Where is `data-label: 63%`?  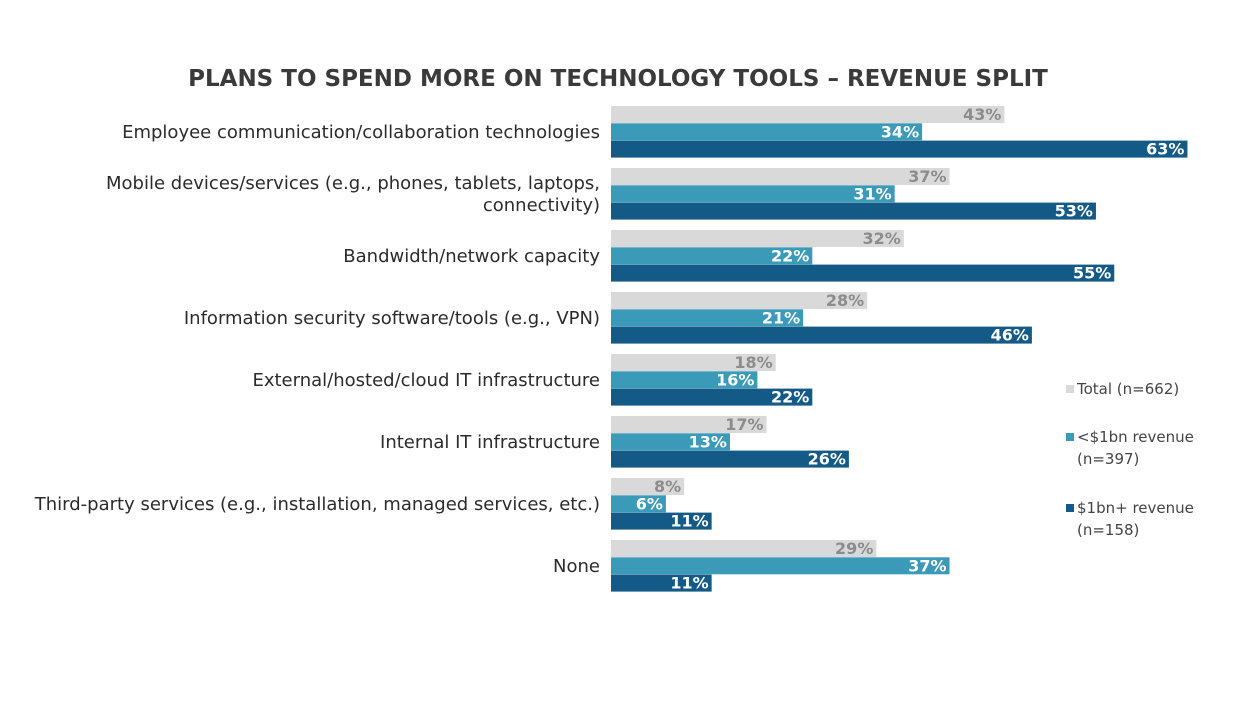 data-label: 63% is located at coordinates (1165, 149).